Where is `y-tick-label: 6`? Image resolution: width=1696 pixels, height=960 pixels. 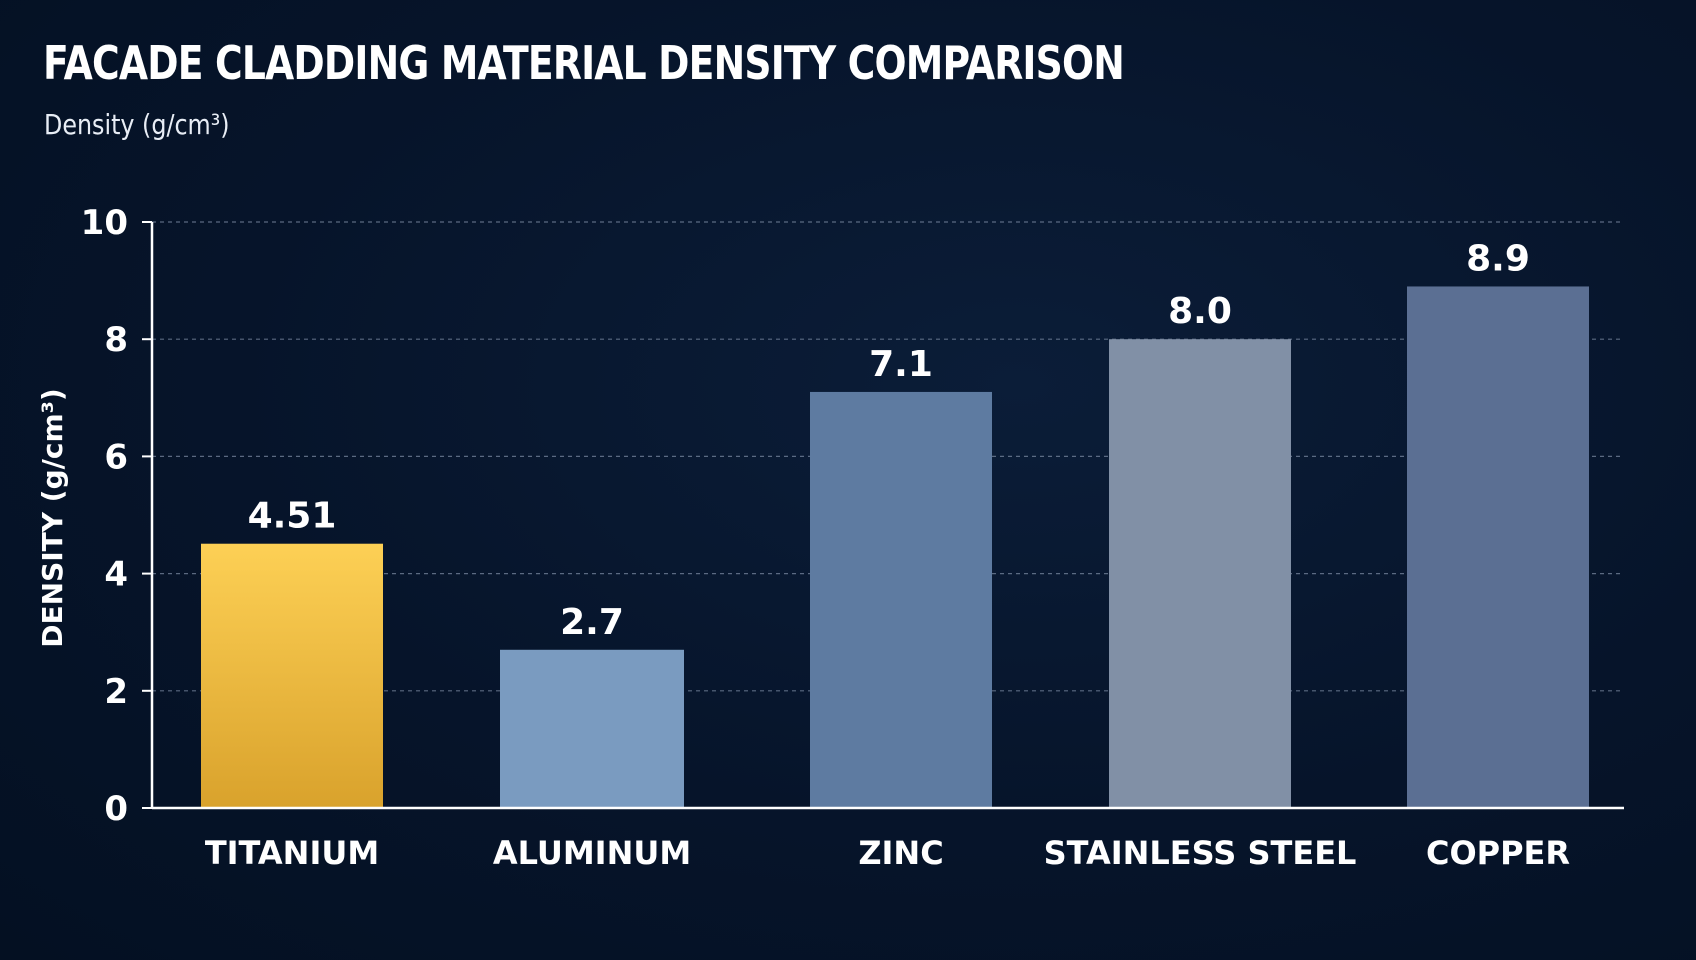 y-tick-label: 6 is located at coordinates (116, 457).